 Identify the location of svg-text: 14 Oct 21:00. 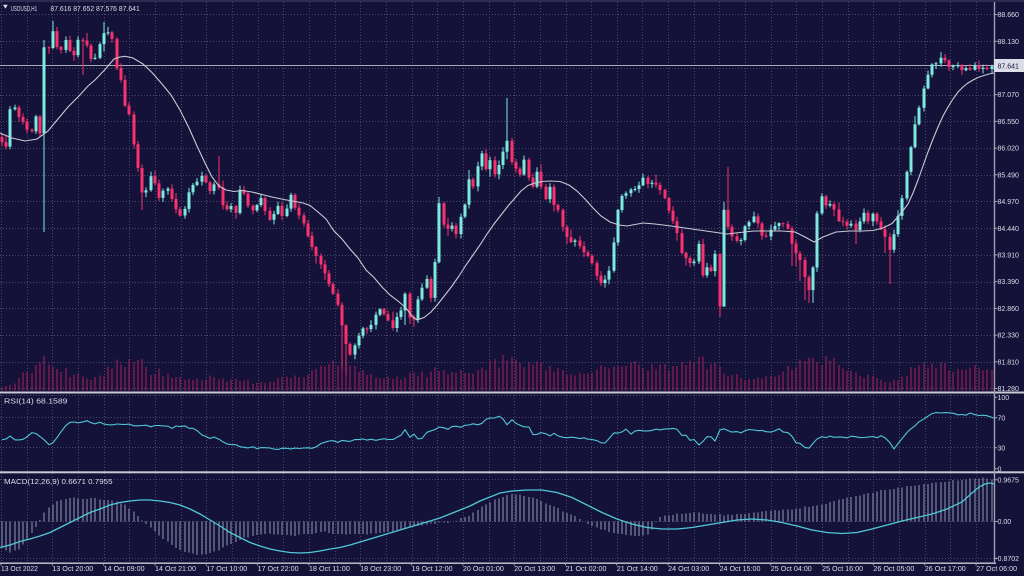
(175, 569).